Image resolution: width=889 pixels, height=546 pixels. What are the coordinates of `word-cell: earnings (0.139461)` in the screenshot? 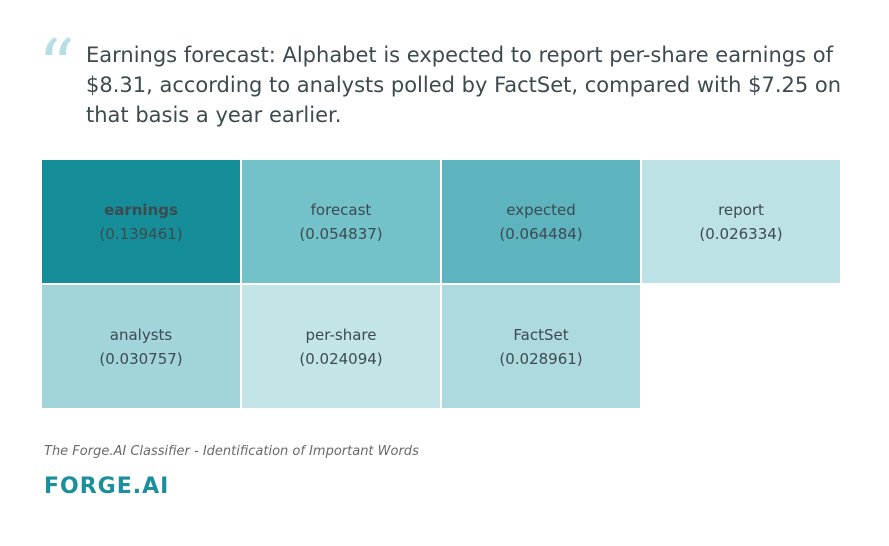 It's located at (141, 221).